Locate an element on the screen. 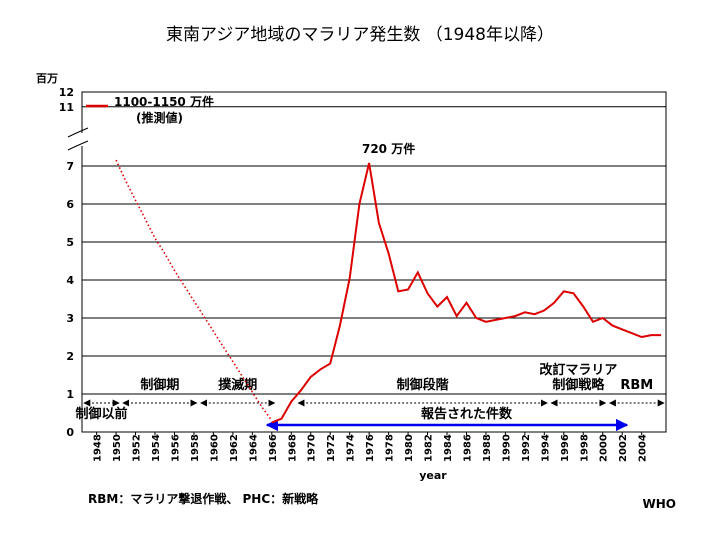 Image resolution: width=720 pixels, height=540 pixels. y-tick-label: 11 is located at coordinates (66, 107).